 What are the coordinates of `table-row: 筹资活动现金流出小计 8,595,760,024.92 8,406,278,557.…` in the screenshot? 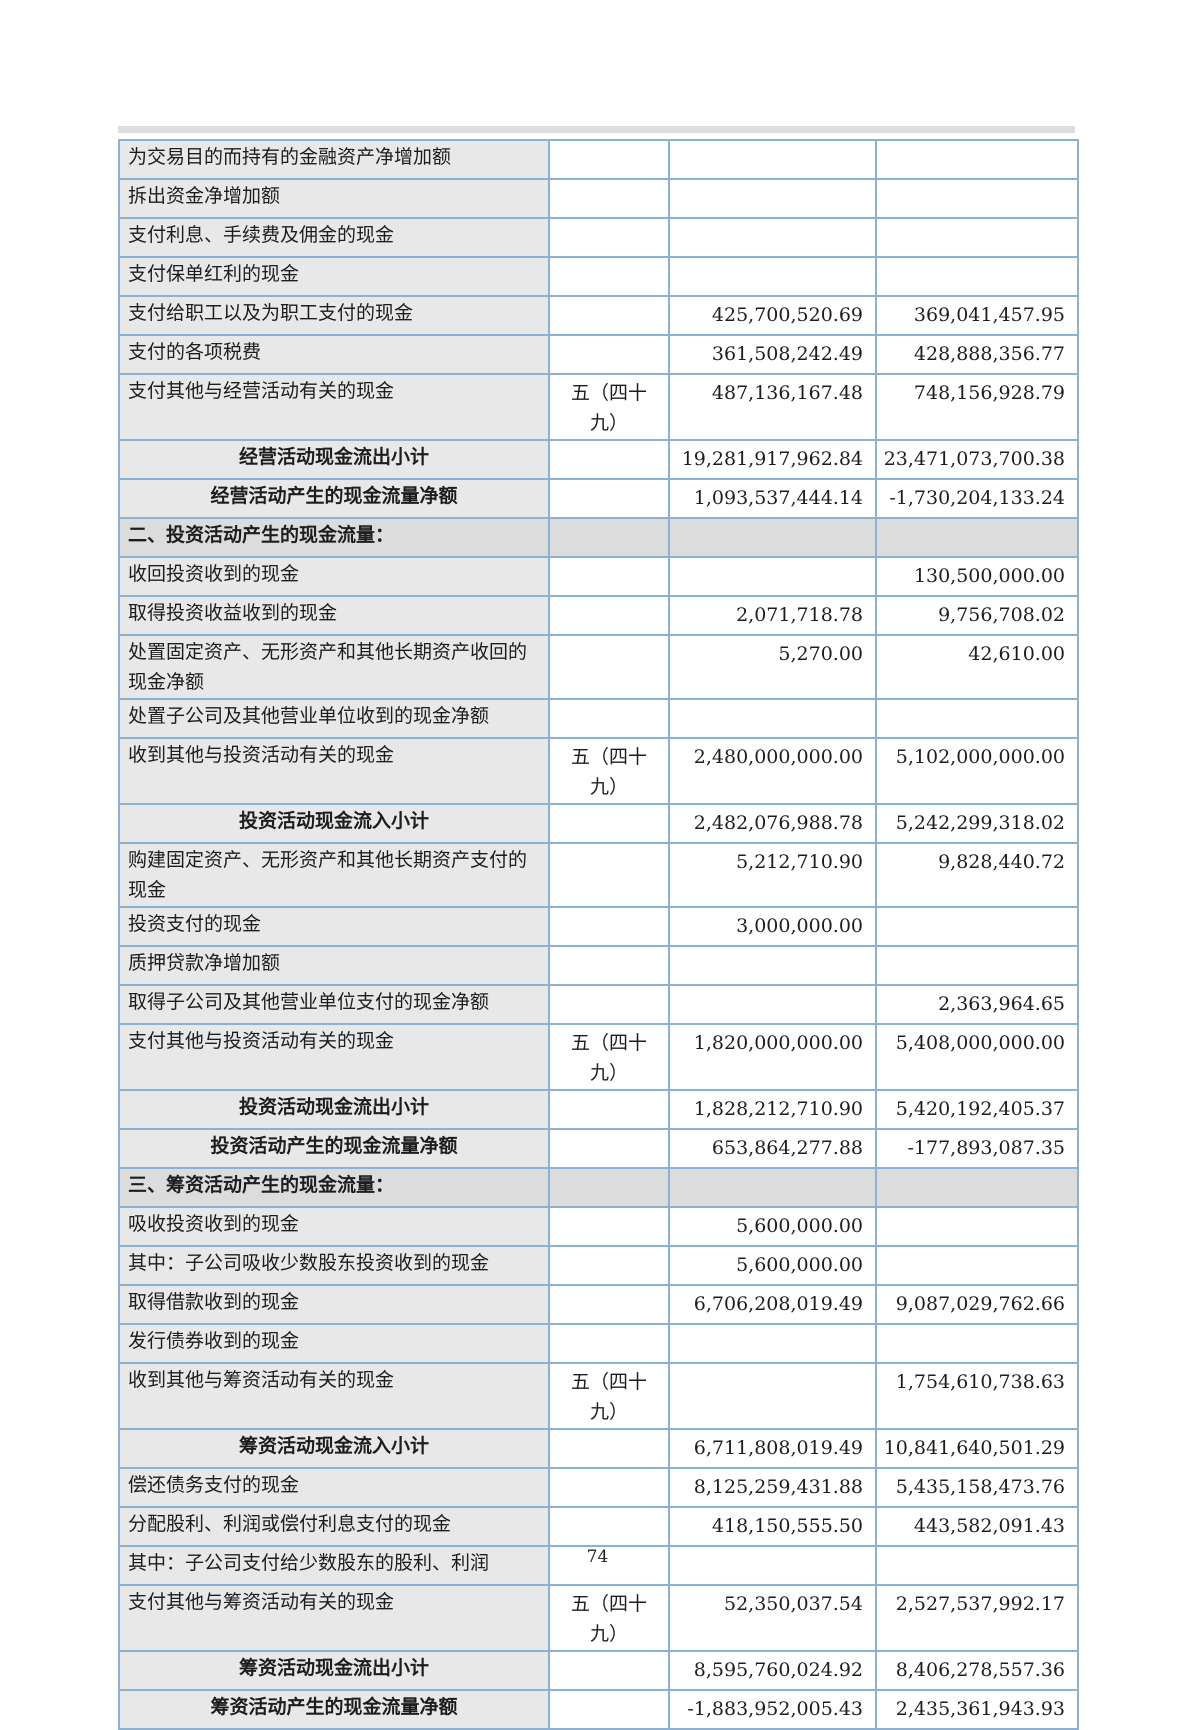 It's located at (598, 1670).